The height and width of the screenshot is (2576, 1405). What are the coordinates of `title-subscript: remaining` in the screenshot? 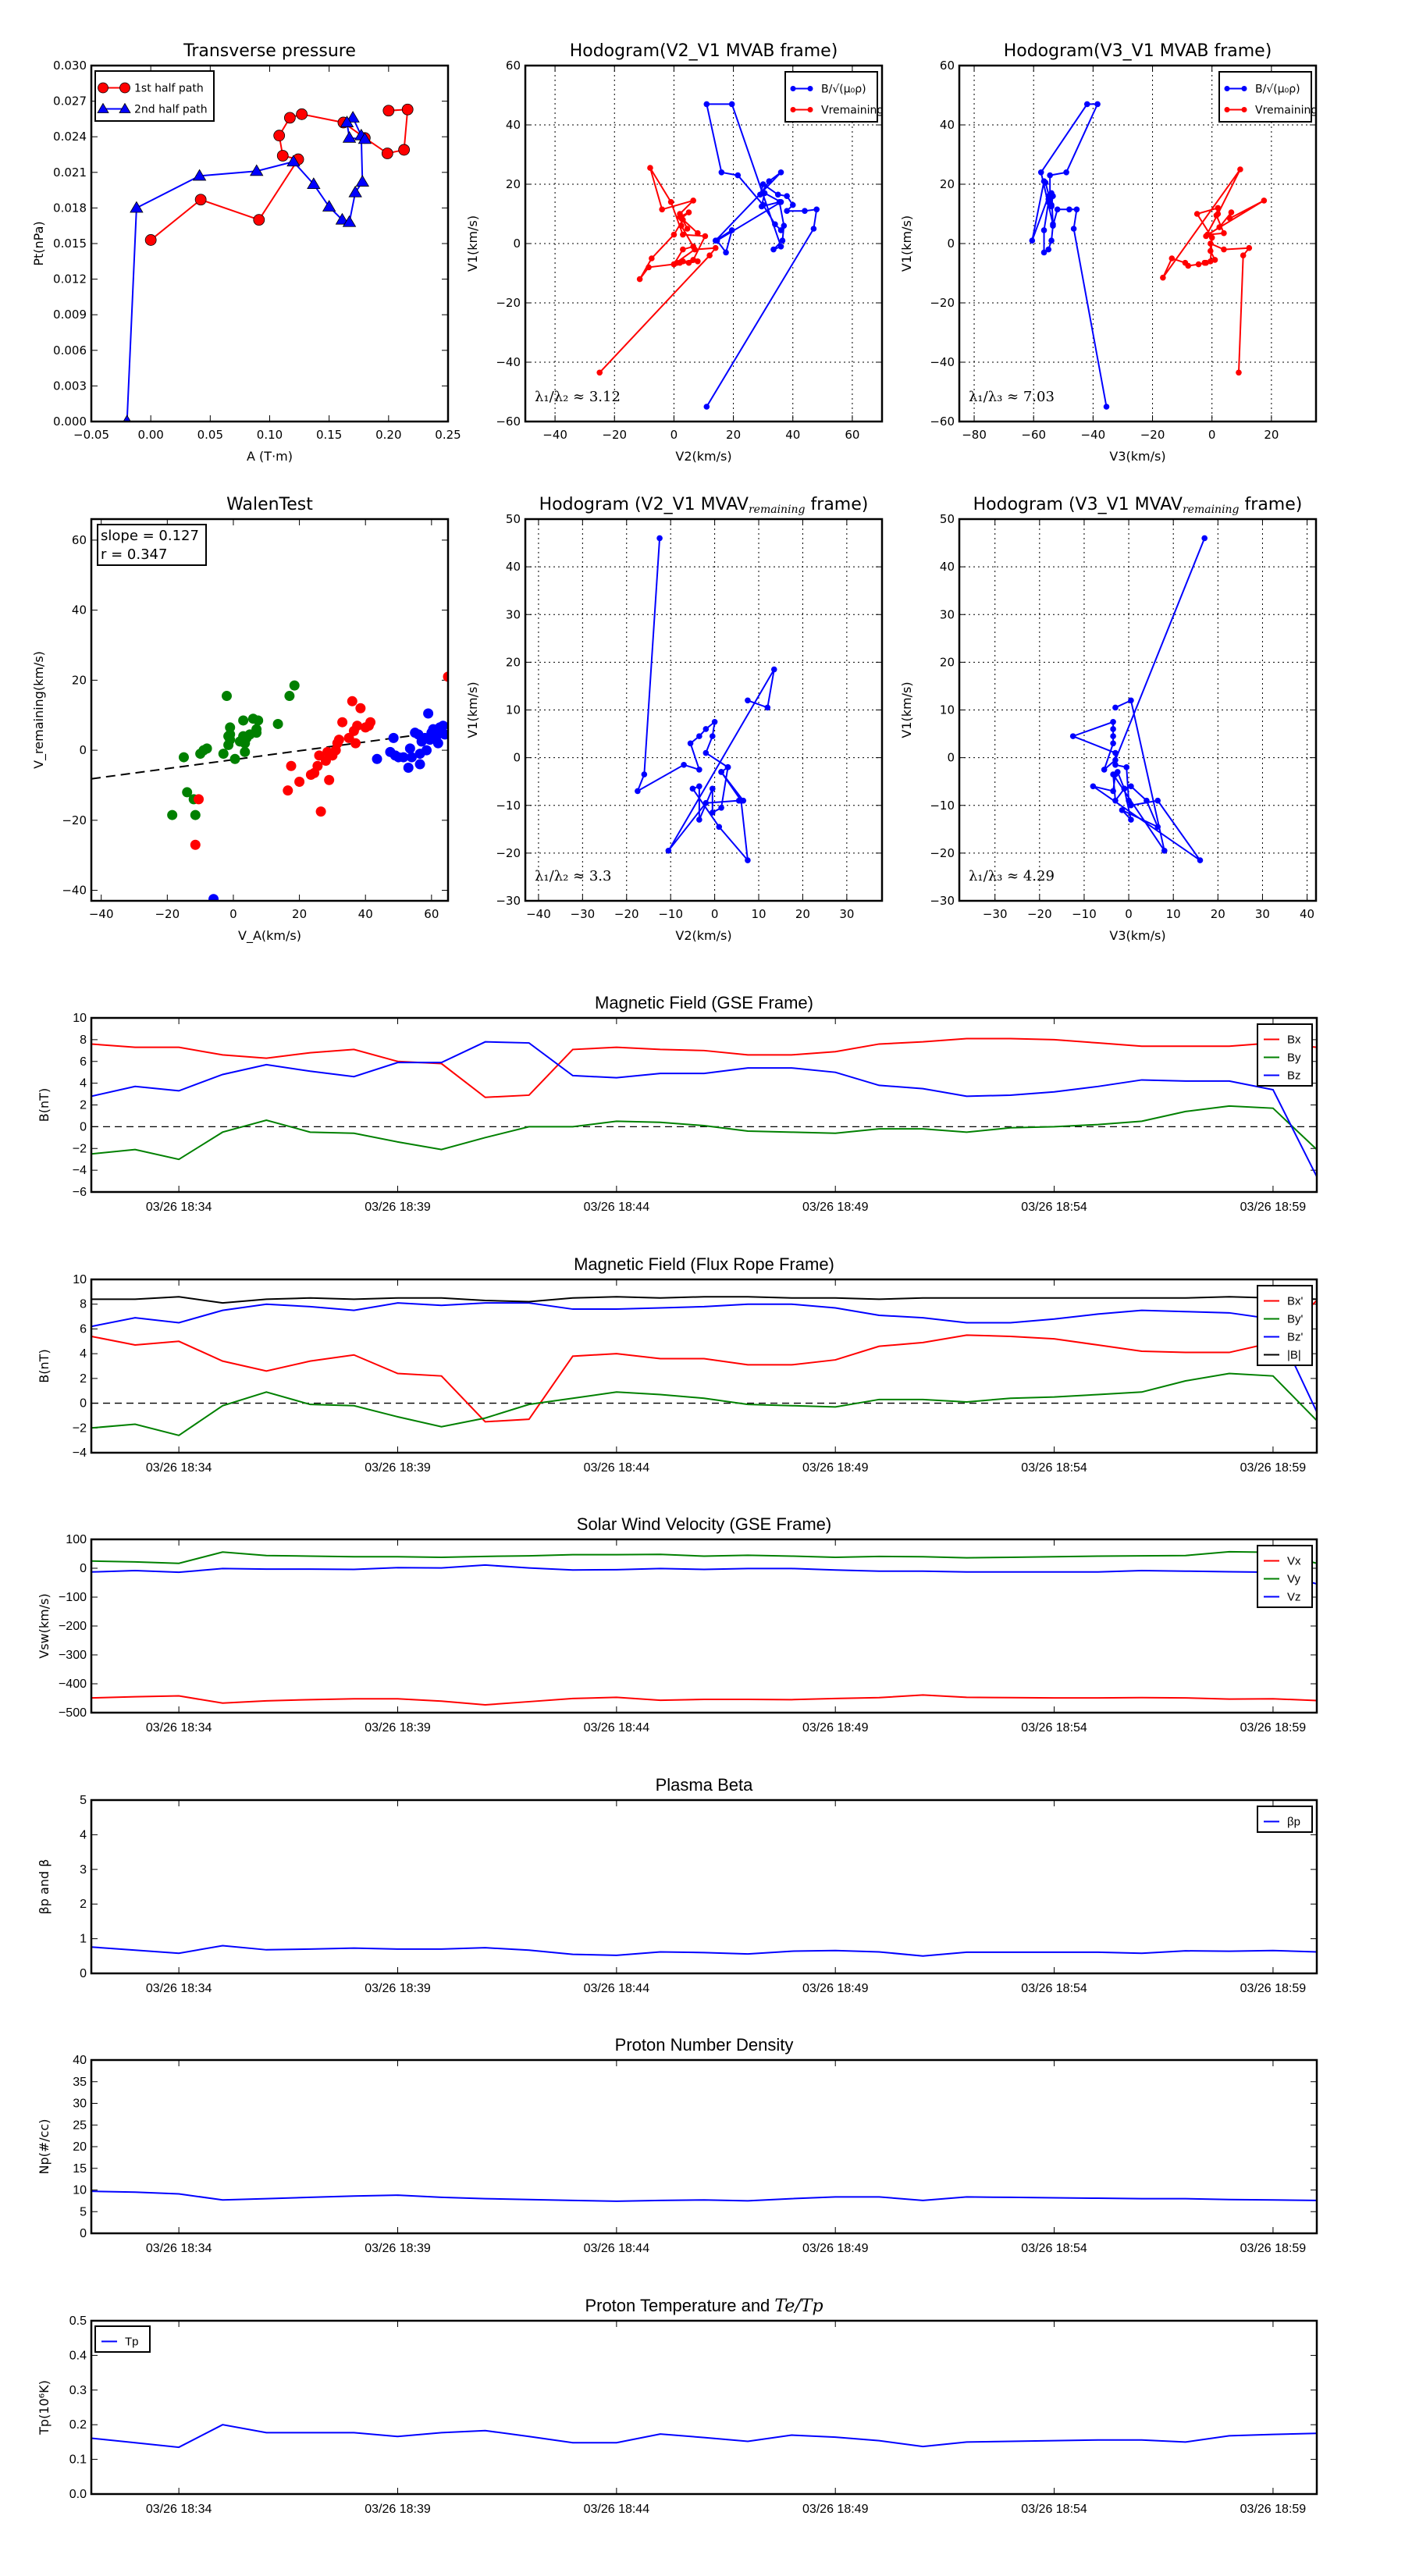 It's located at (1212, 509).